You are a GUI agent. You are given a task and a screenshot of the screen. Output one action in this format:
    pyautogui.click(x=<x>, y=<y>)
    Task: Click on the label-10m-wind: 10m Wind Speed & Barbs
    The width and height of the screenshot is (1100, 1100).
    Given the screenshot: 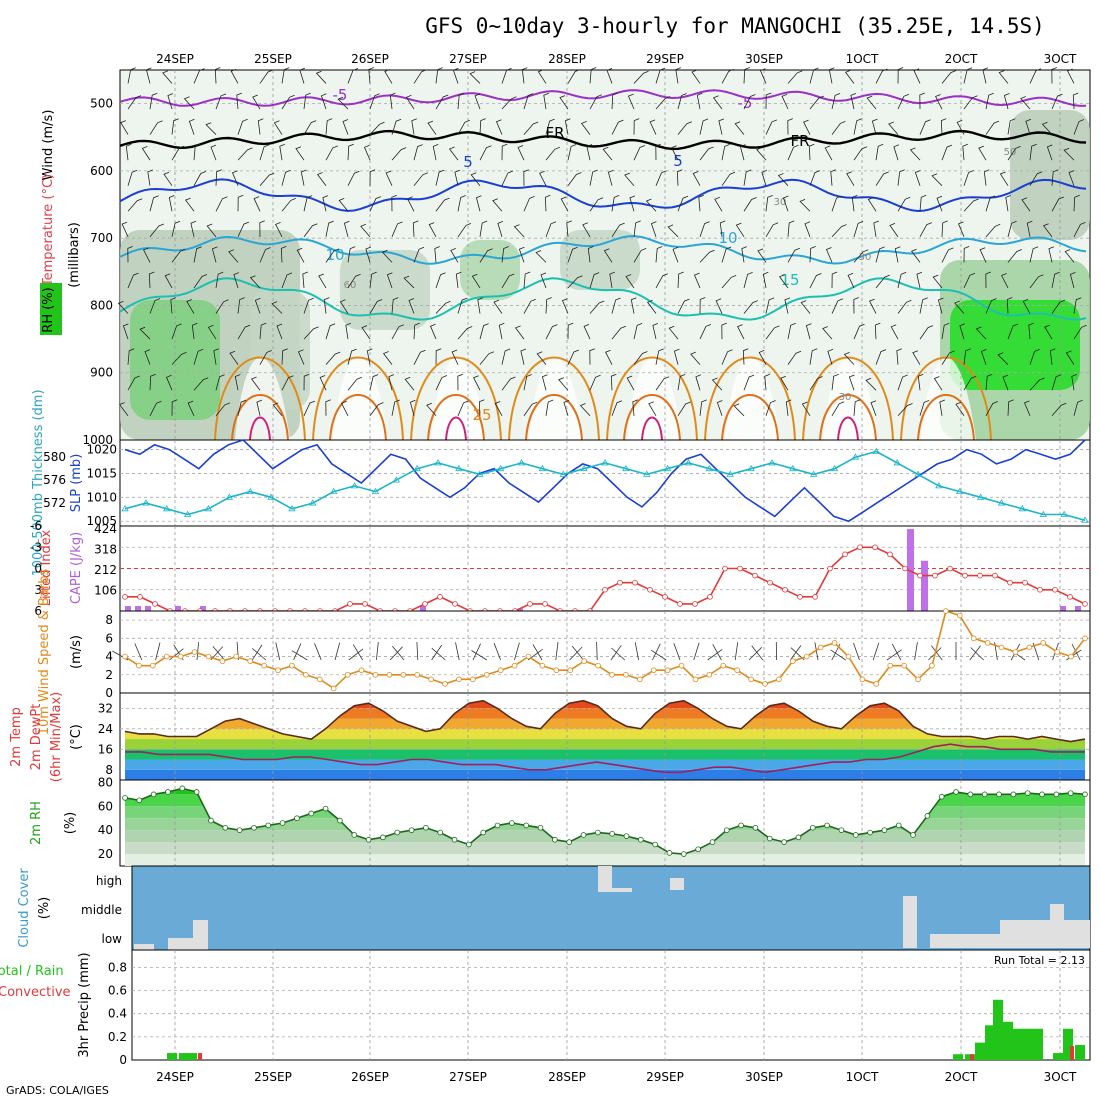 What is the action you would take?
    pyautogui.click(x=44, y=652)
    